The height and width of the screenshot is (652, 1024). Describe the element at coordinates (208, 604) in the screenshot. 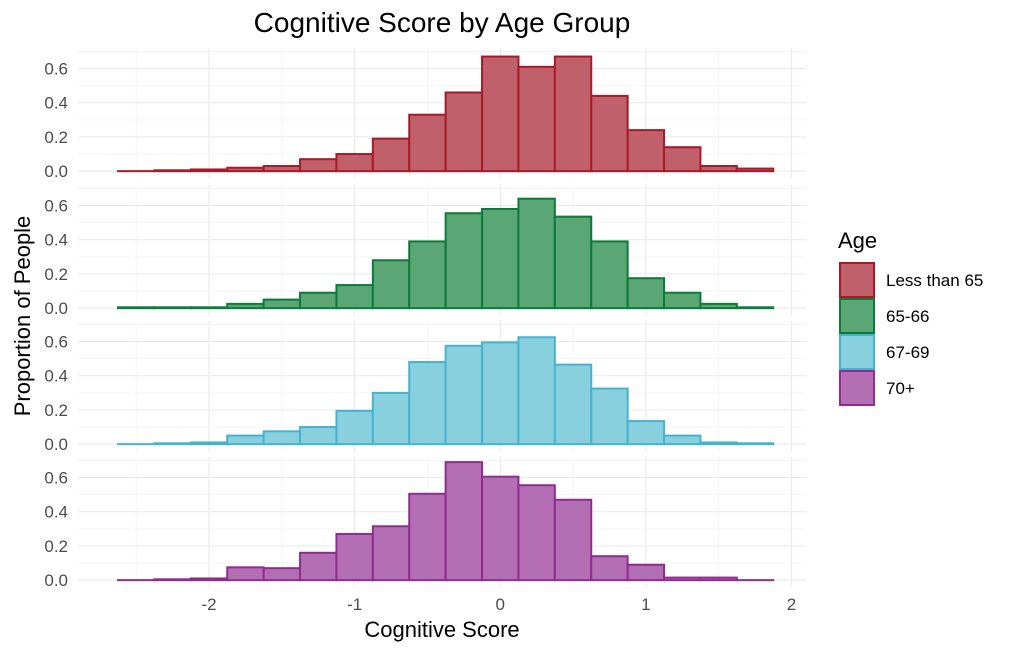

I see `x-tick-label: -2` at that location.